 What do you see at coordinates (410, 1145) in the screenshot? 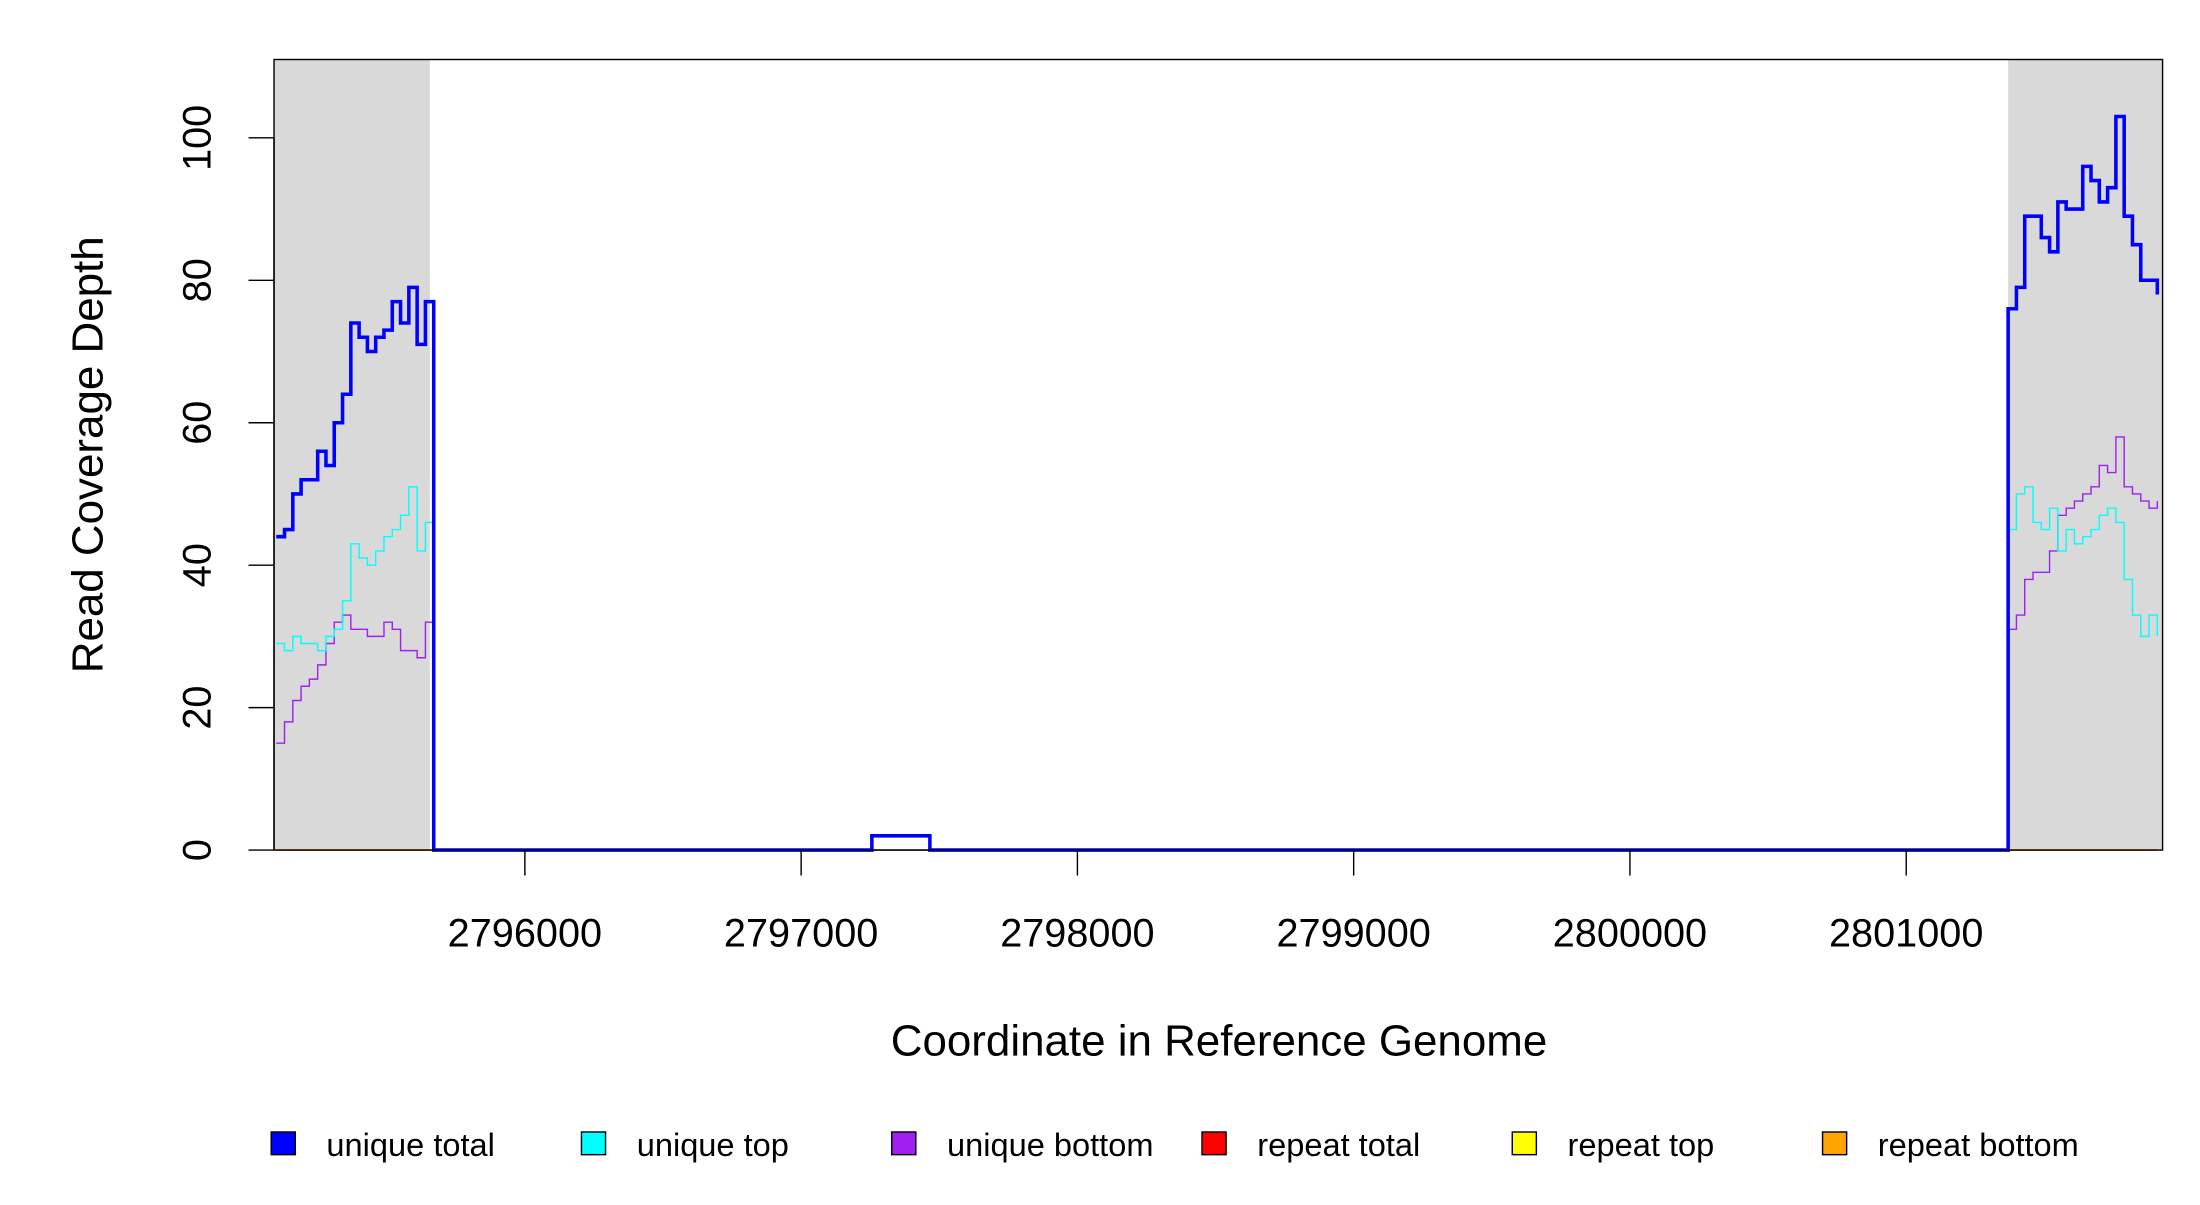
I see `legend-label: unique total` at bounding box center [410, 1145].